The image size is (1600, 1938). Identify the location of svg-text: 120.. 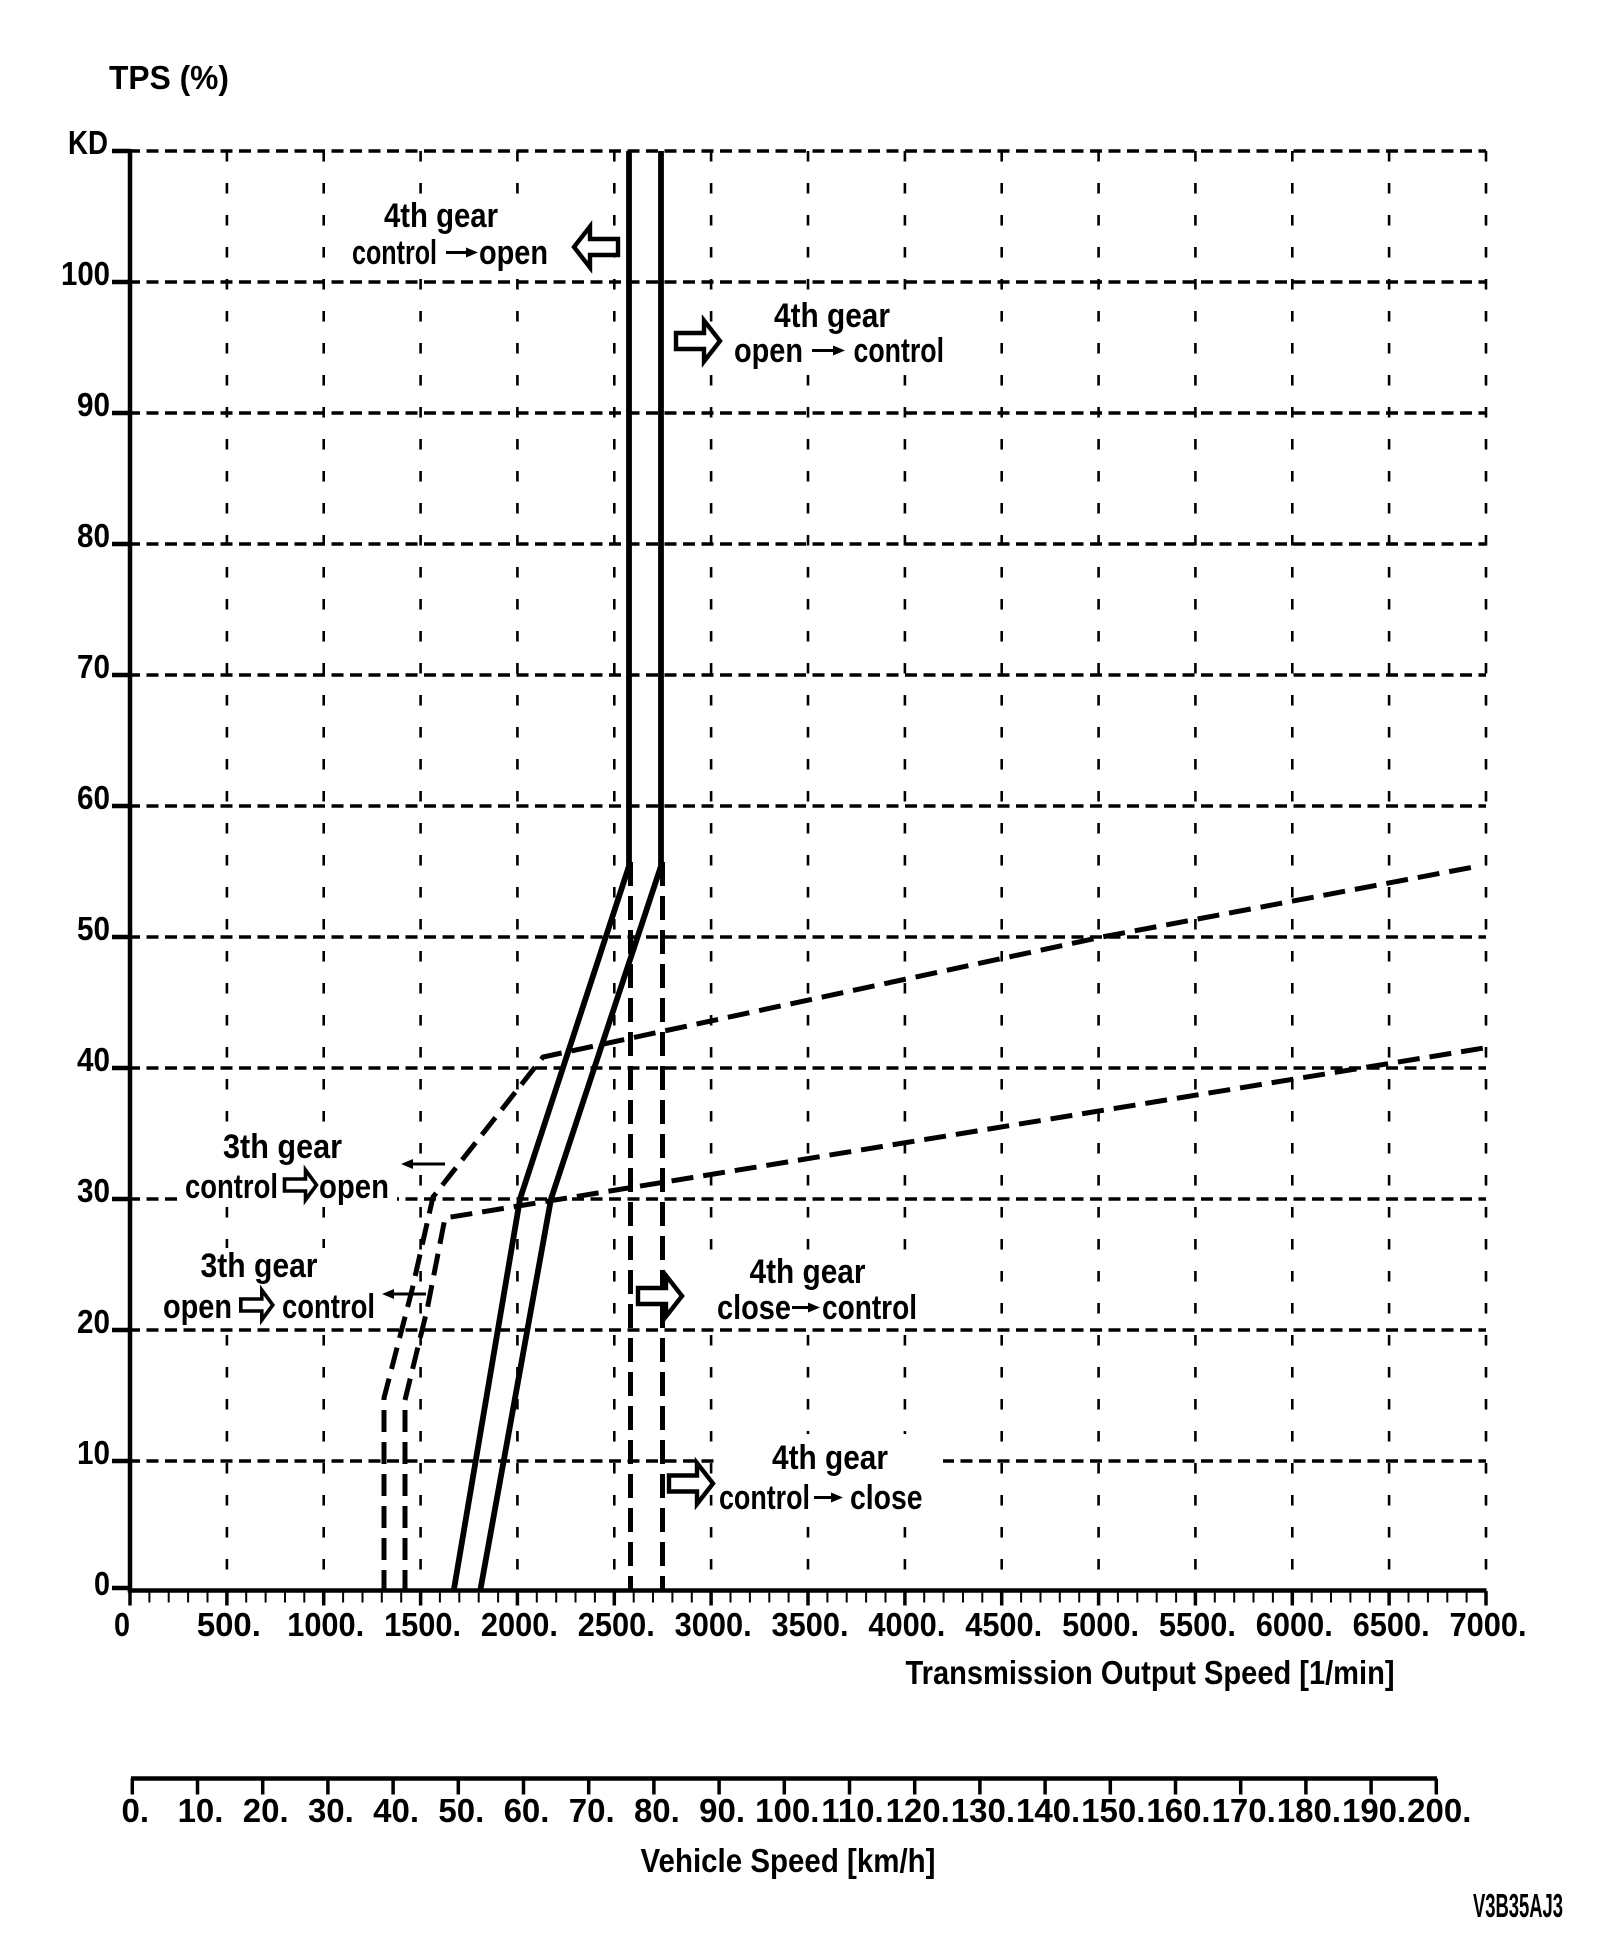
(918, 1810).